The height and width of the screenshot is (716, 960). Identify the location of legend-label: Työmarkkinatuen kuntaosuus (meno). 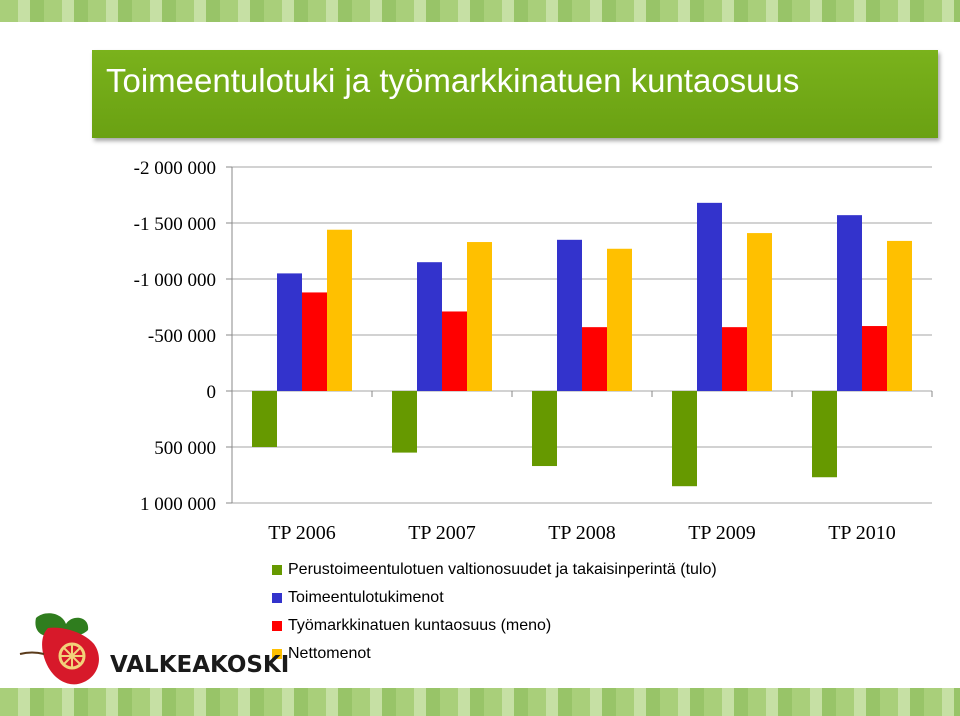
(420, 625).